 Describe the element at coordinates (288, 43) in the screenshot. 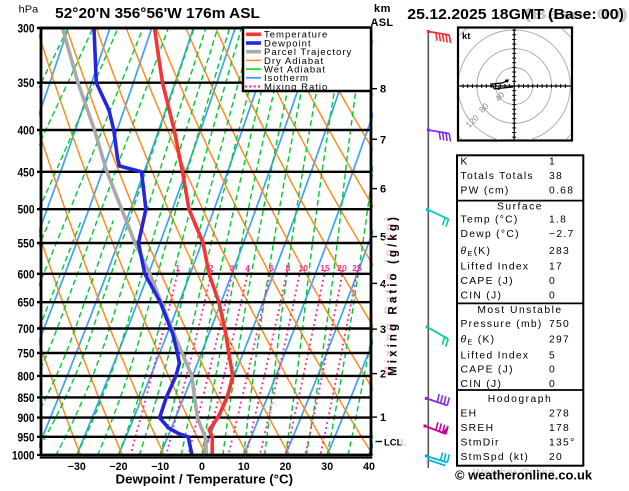

I see `svg-text: Dewpoint` at that location.